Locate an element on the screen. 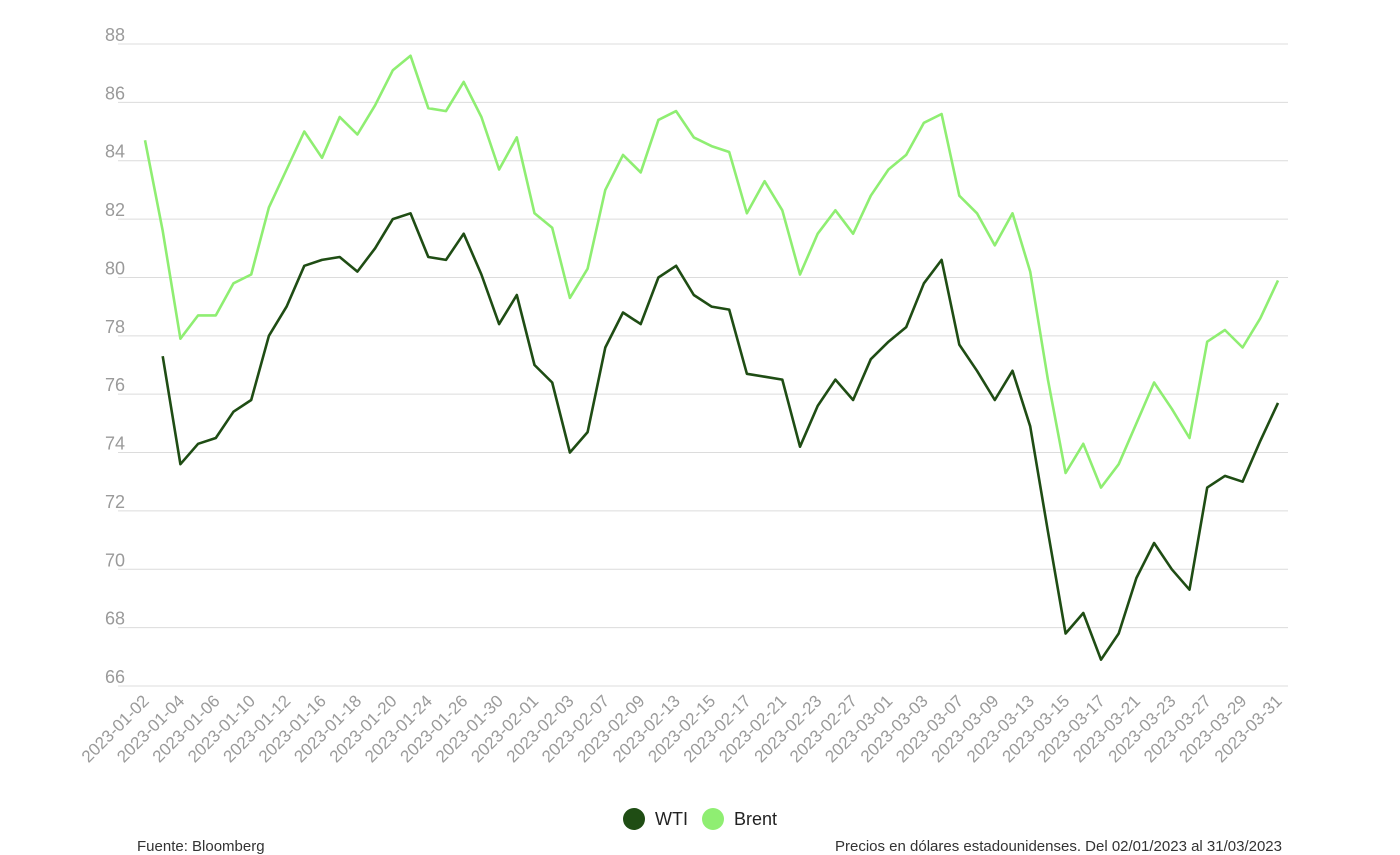  legend-swatch-wti is located at coordinates (633, 819).